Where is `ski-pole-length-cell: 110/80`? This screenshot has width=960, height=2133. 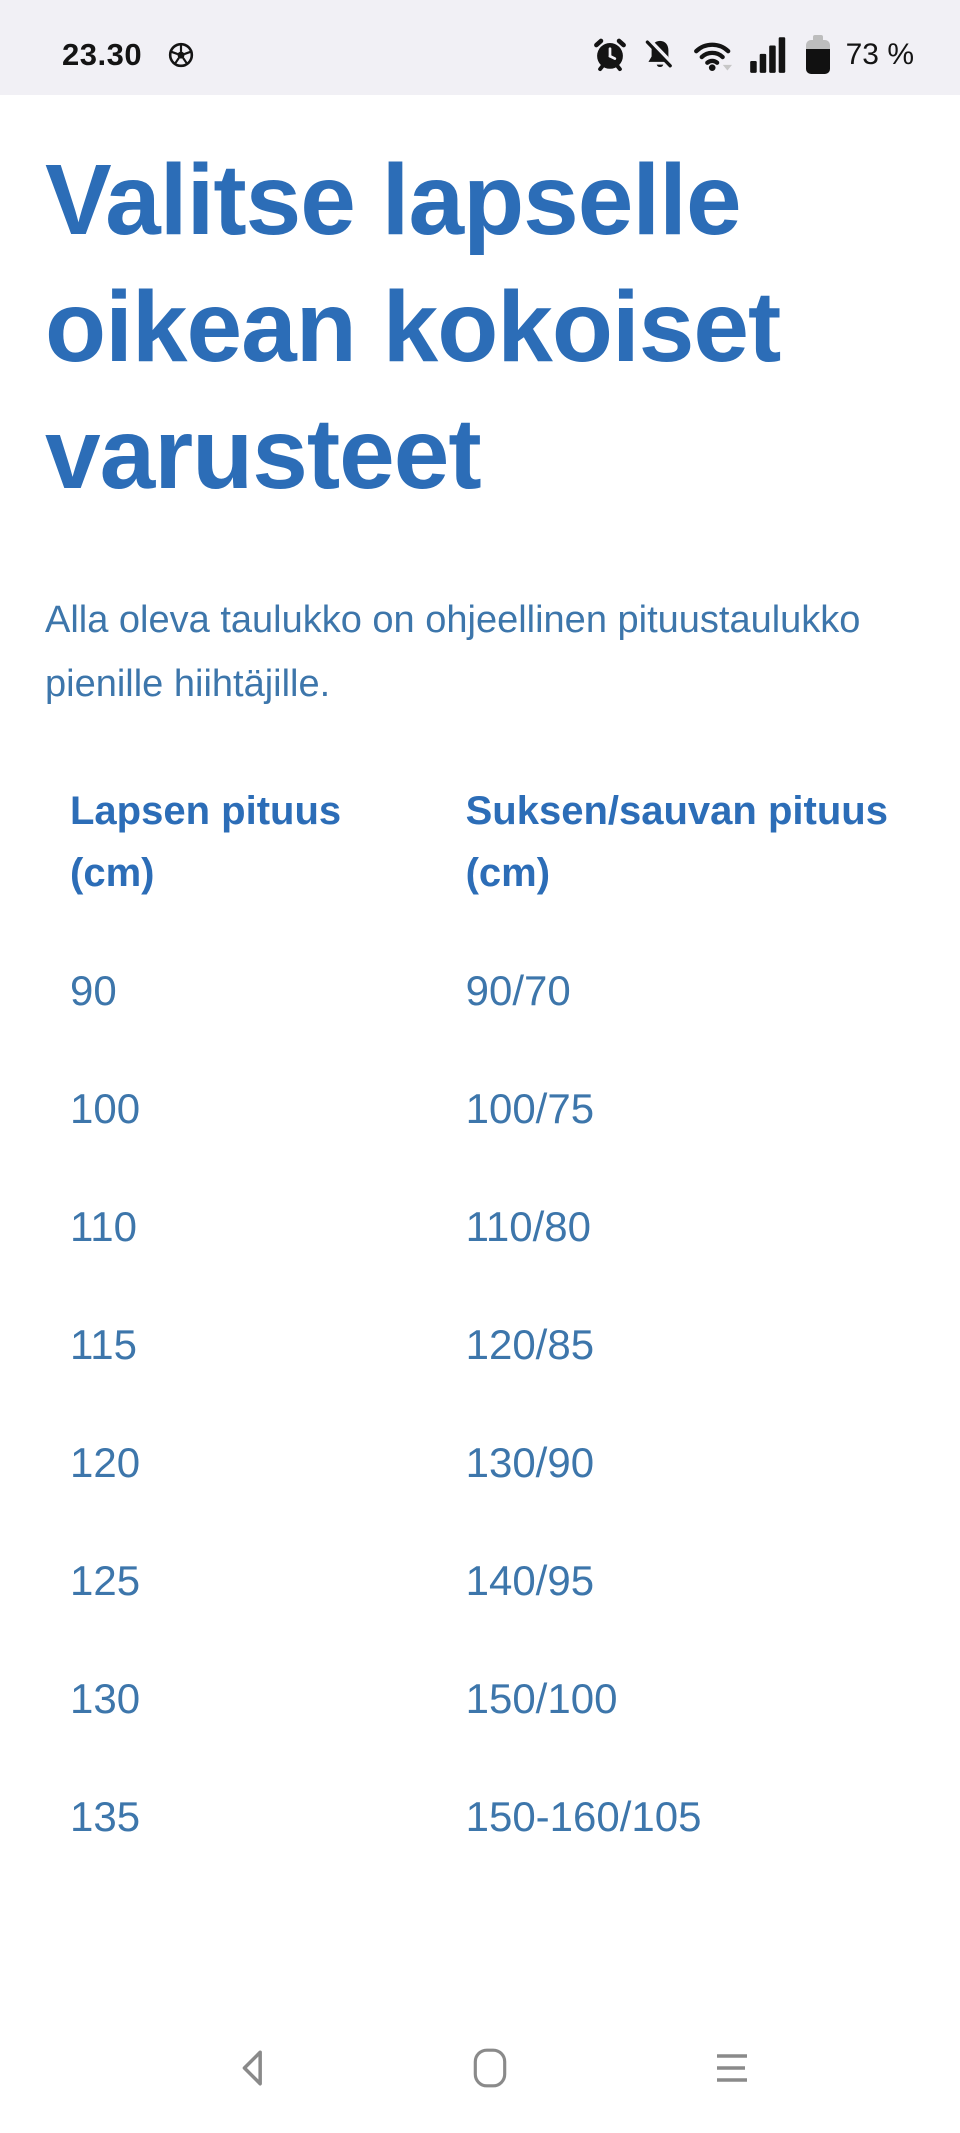 ski-pole-length-cell: 110/80 is located at coordinates (528, 1226).